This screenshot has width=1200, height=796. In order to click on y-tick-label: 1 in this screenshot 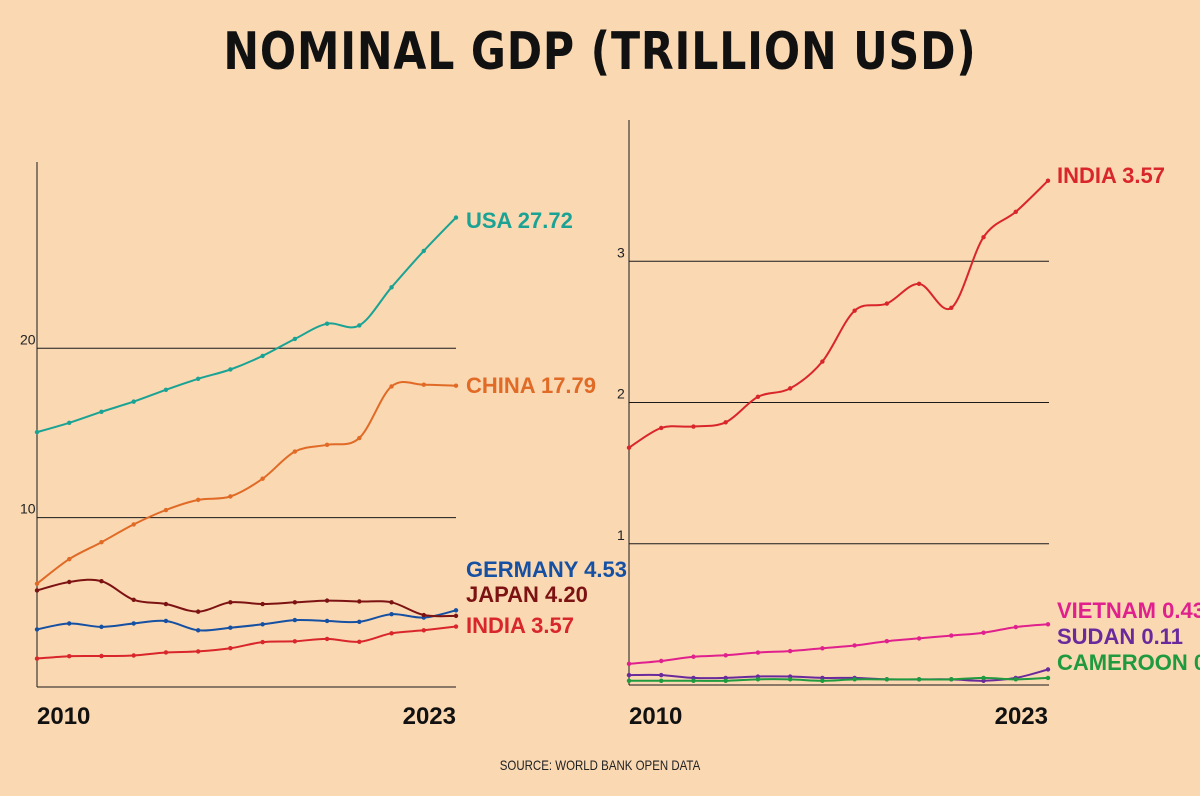, I will do `click(621, 535)`.